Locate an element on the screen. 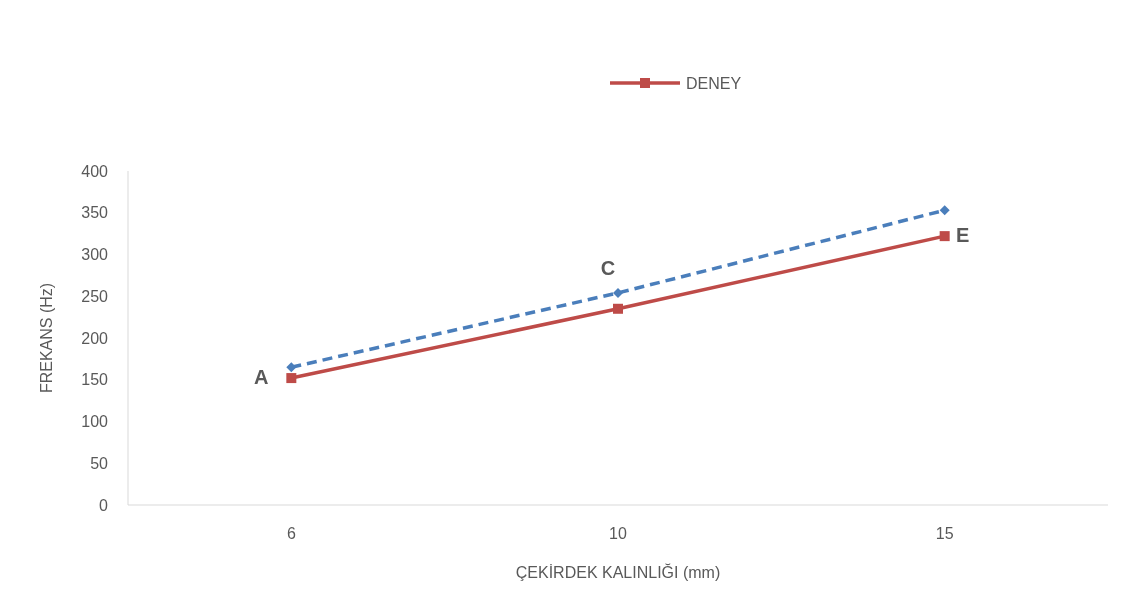  annotation: E is located at coordinates (962, 235).